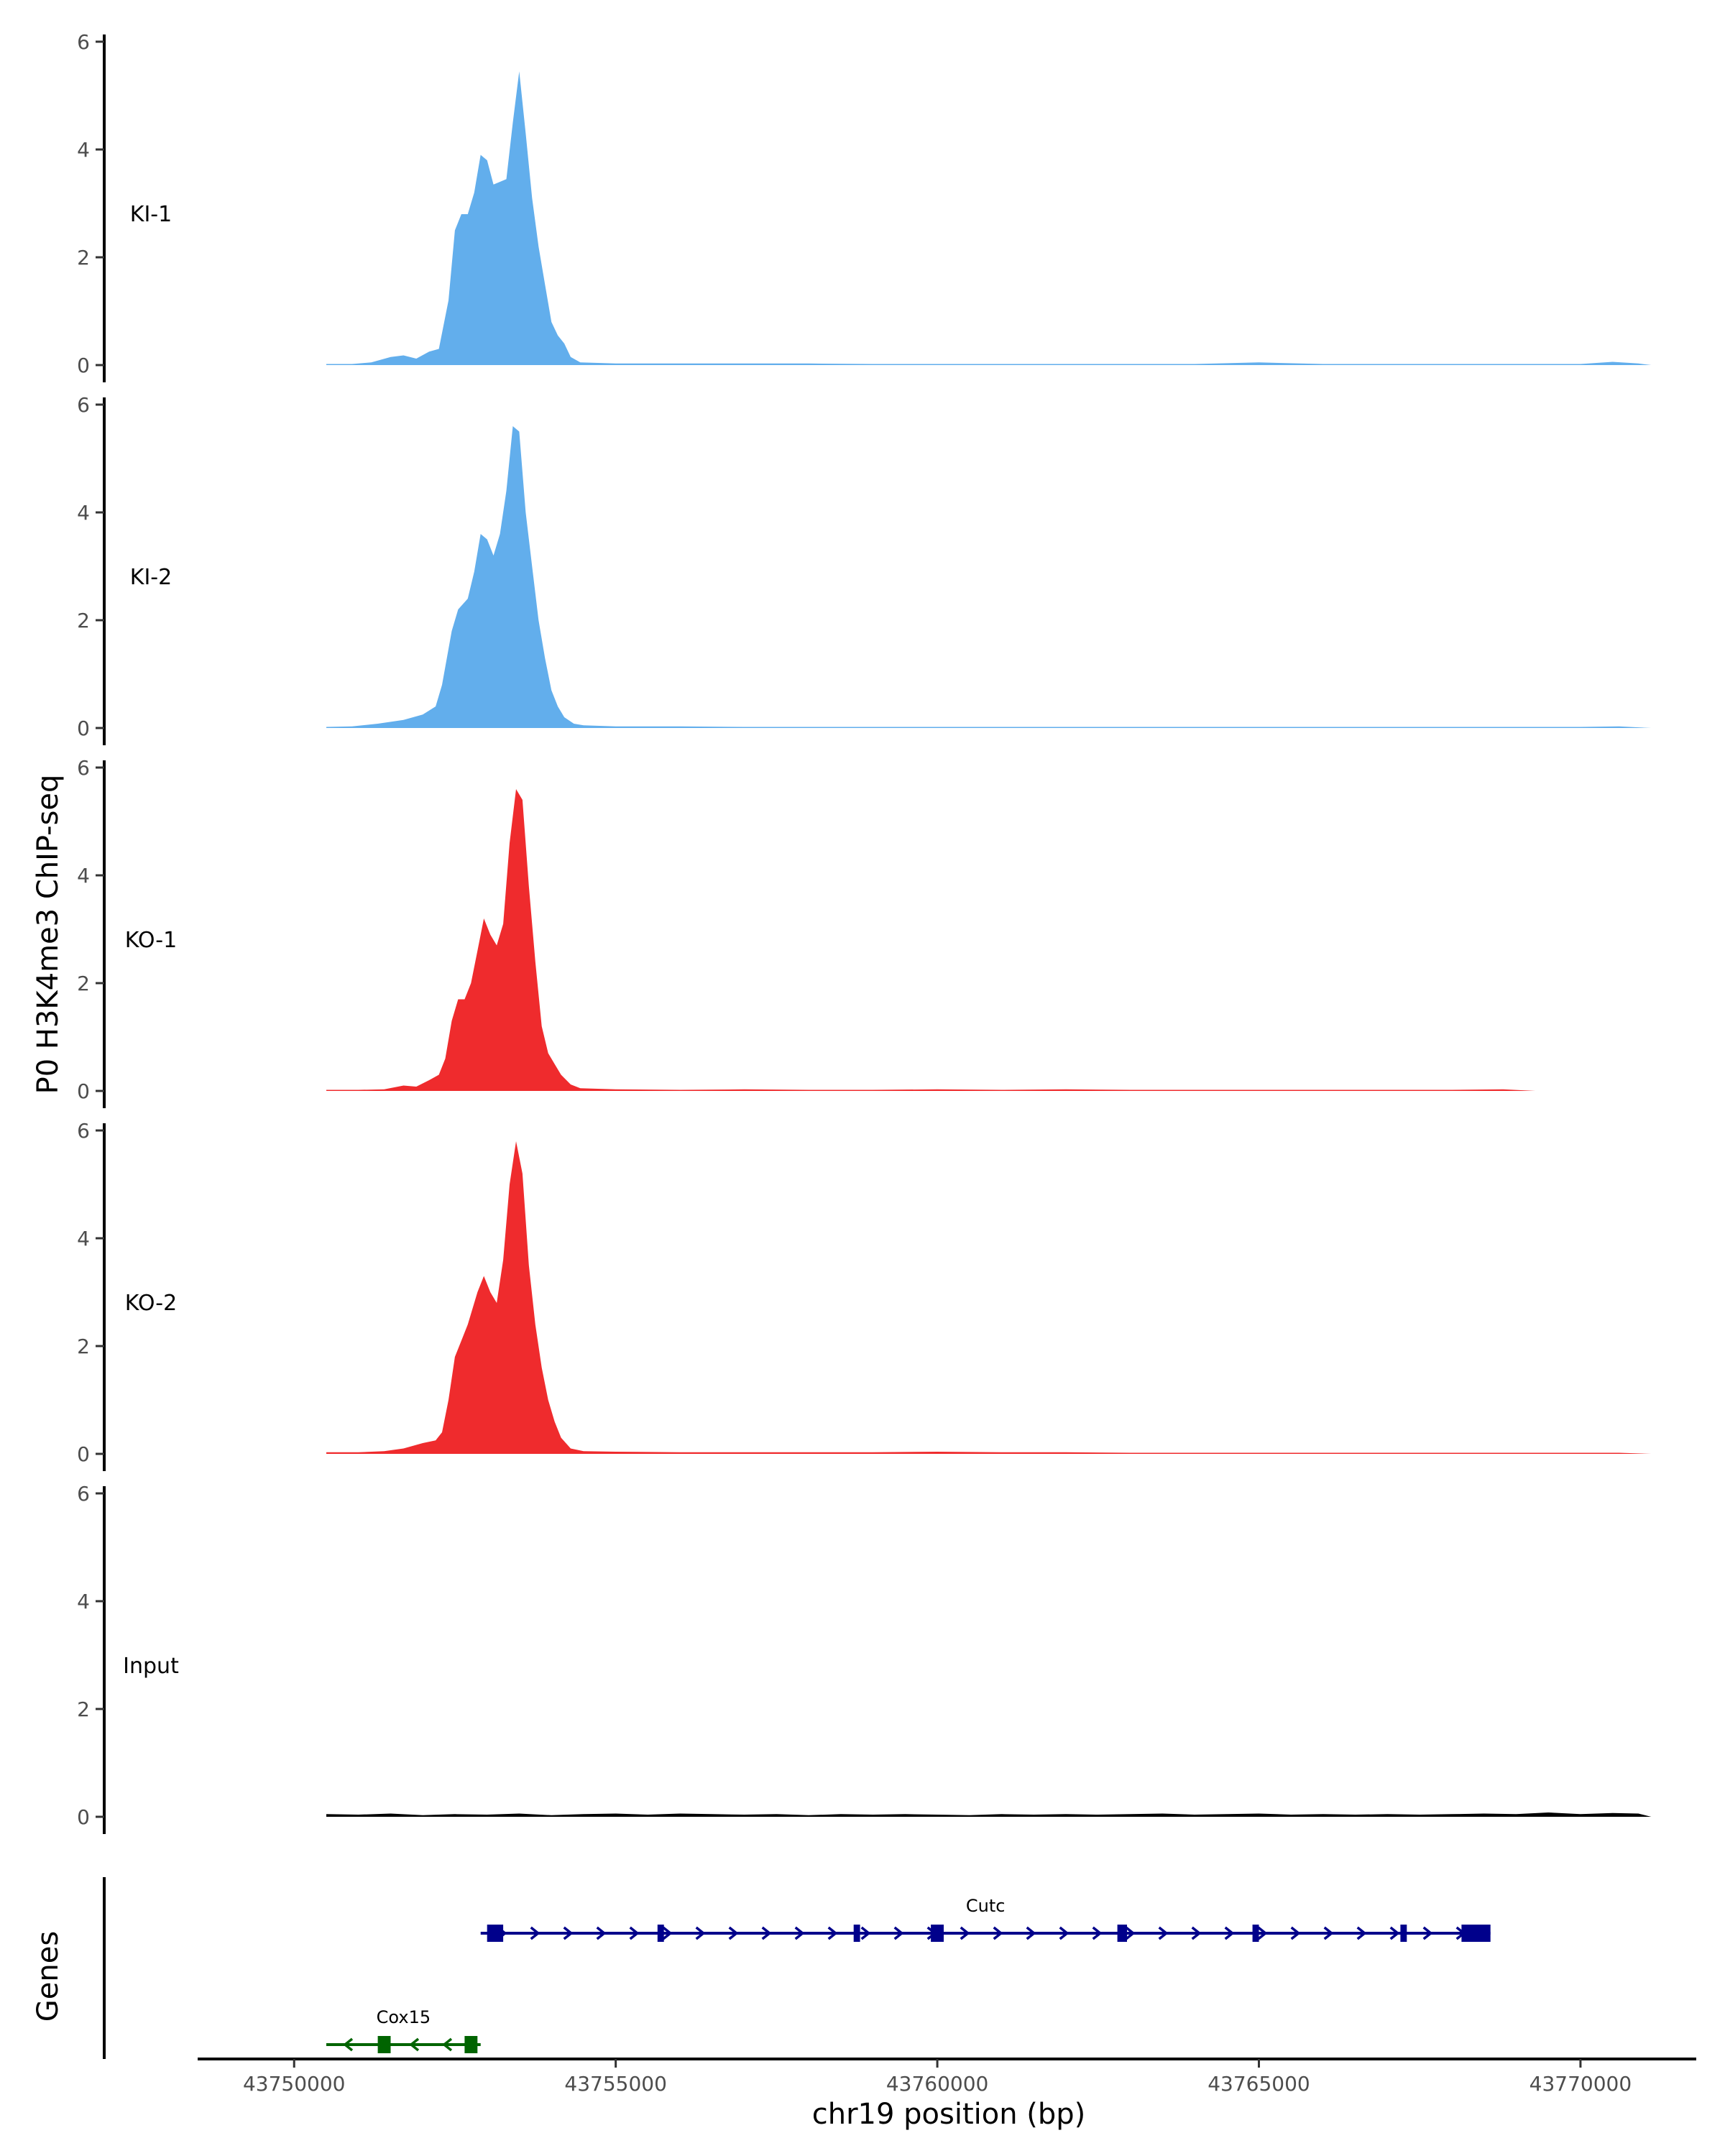  Describe the element at coordinates (404, 2017) in the screenshot. I see `gene-label-cox15: Cox15` at that location.